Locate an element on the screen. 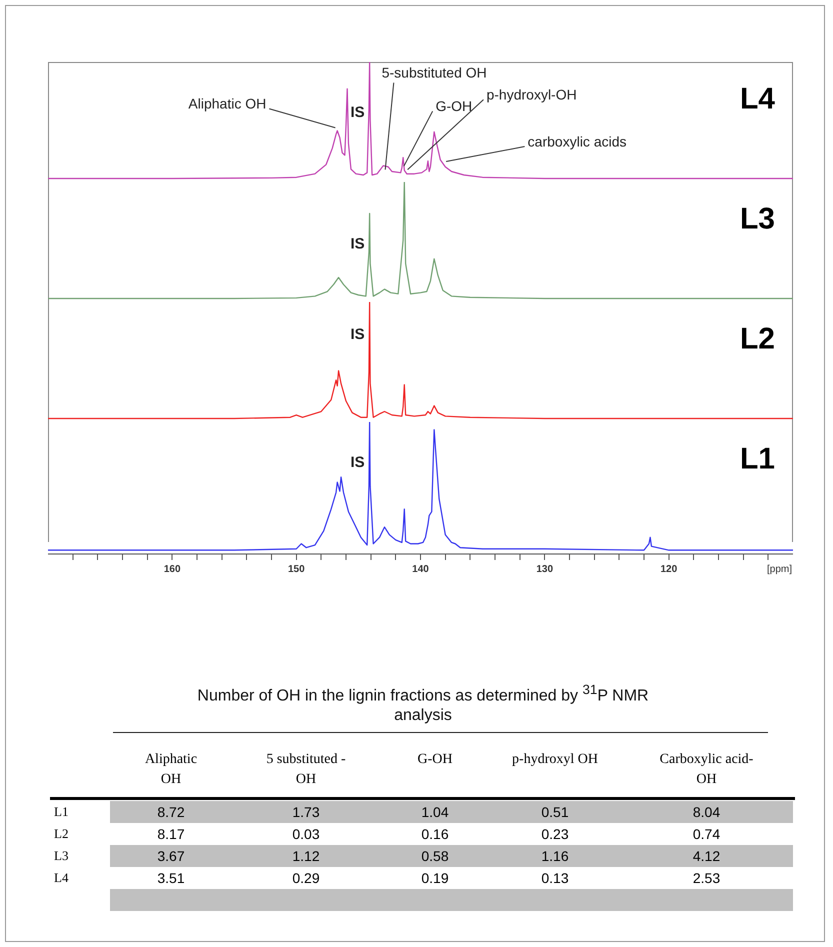 Image resolution: width=833 pixels, height=947 pixels. y-tick-label: L4 is located at coordinates (61, 878).